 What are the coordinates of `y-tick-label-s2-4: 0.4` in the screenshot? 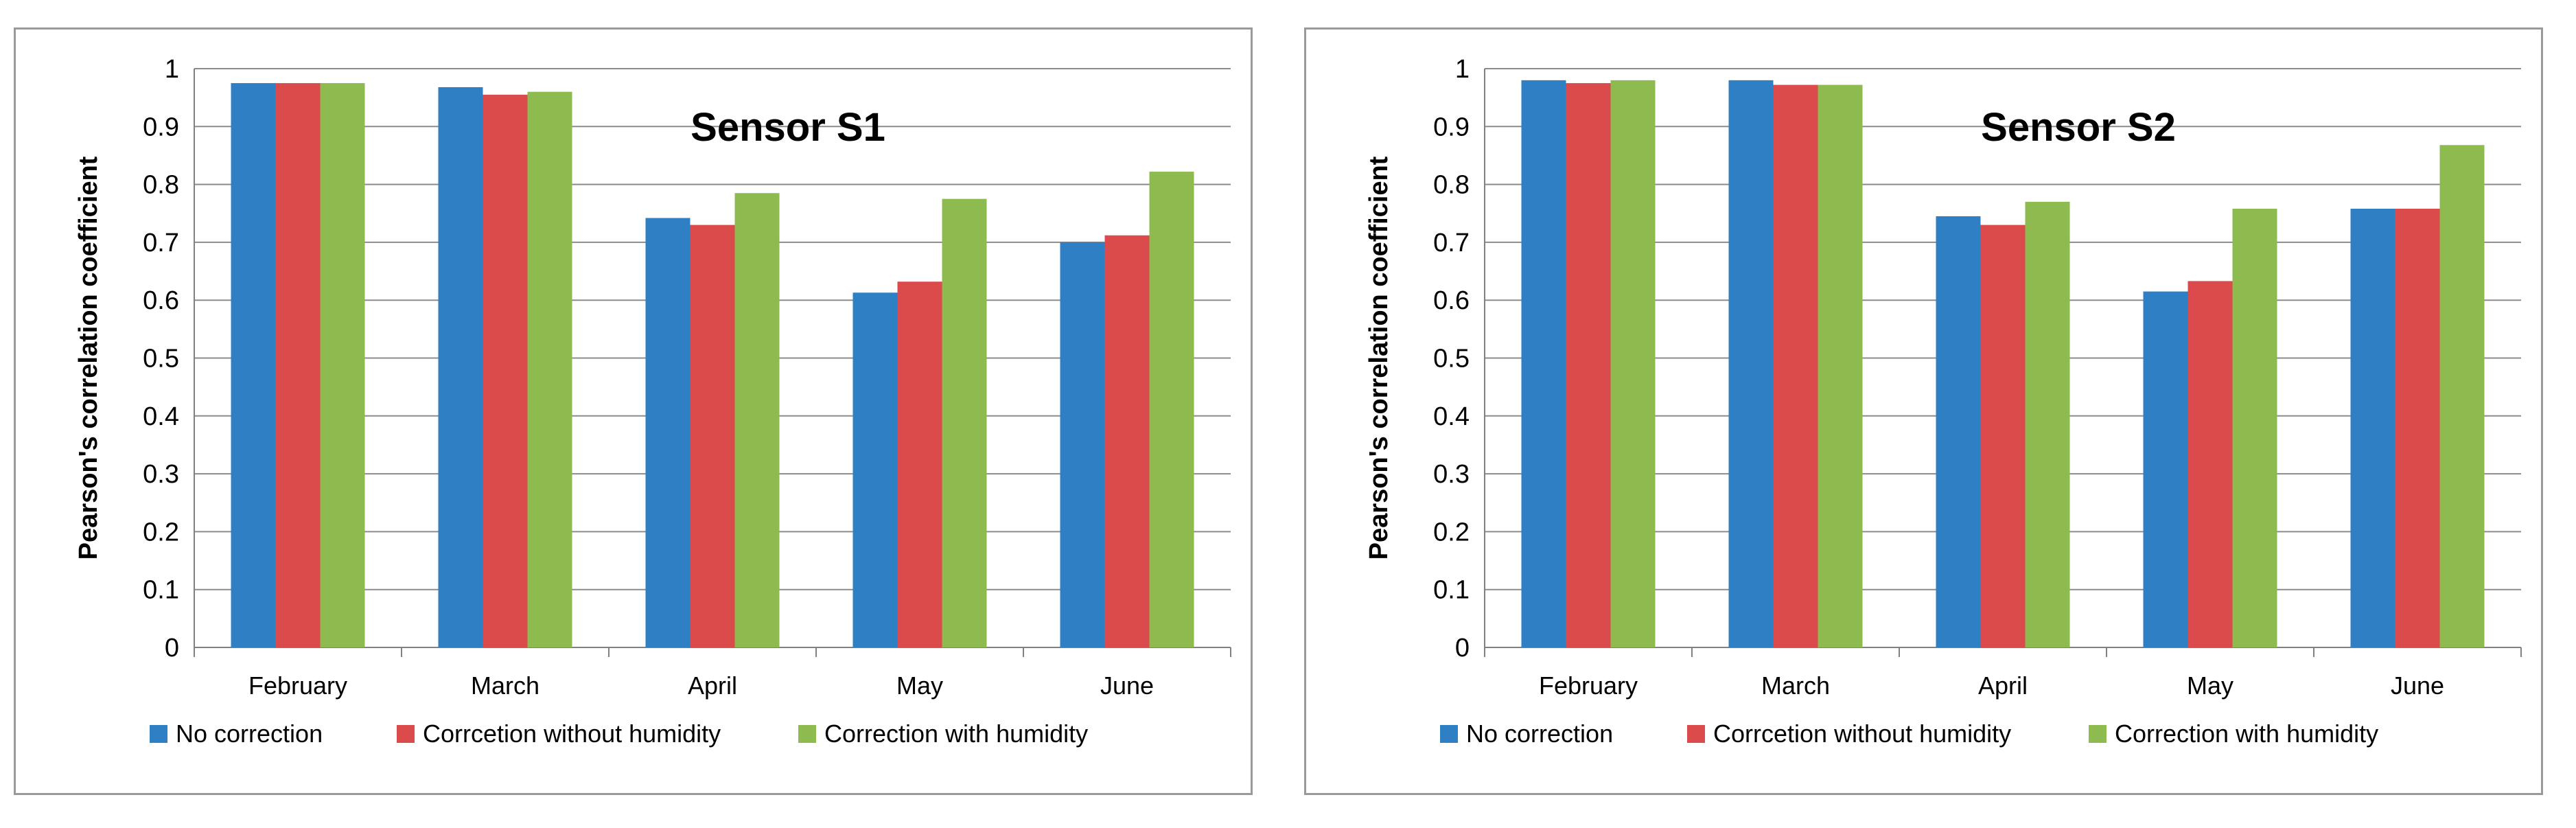 It's located at (1451, 416).